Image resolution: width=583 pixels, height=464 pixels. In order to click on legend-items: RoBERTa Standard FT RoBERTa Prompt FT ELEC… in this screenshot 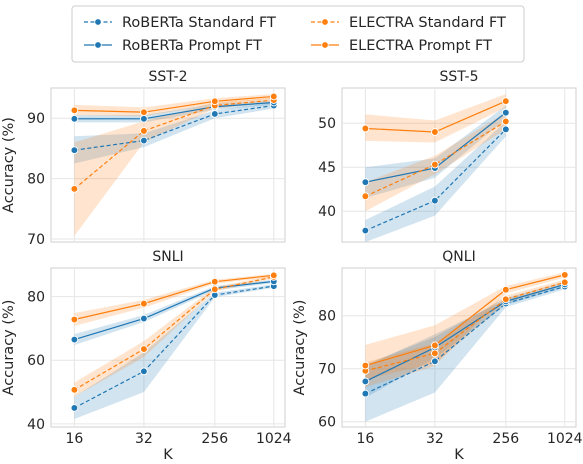, I will do `click(295, 34)`.